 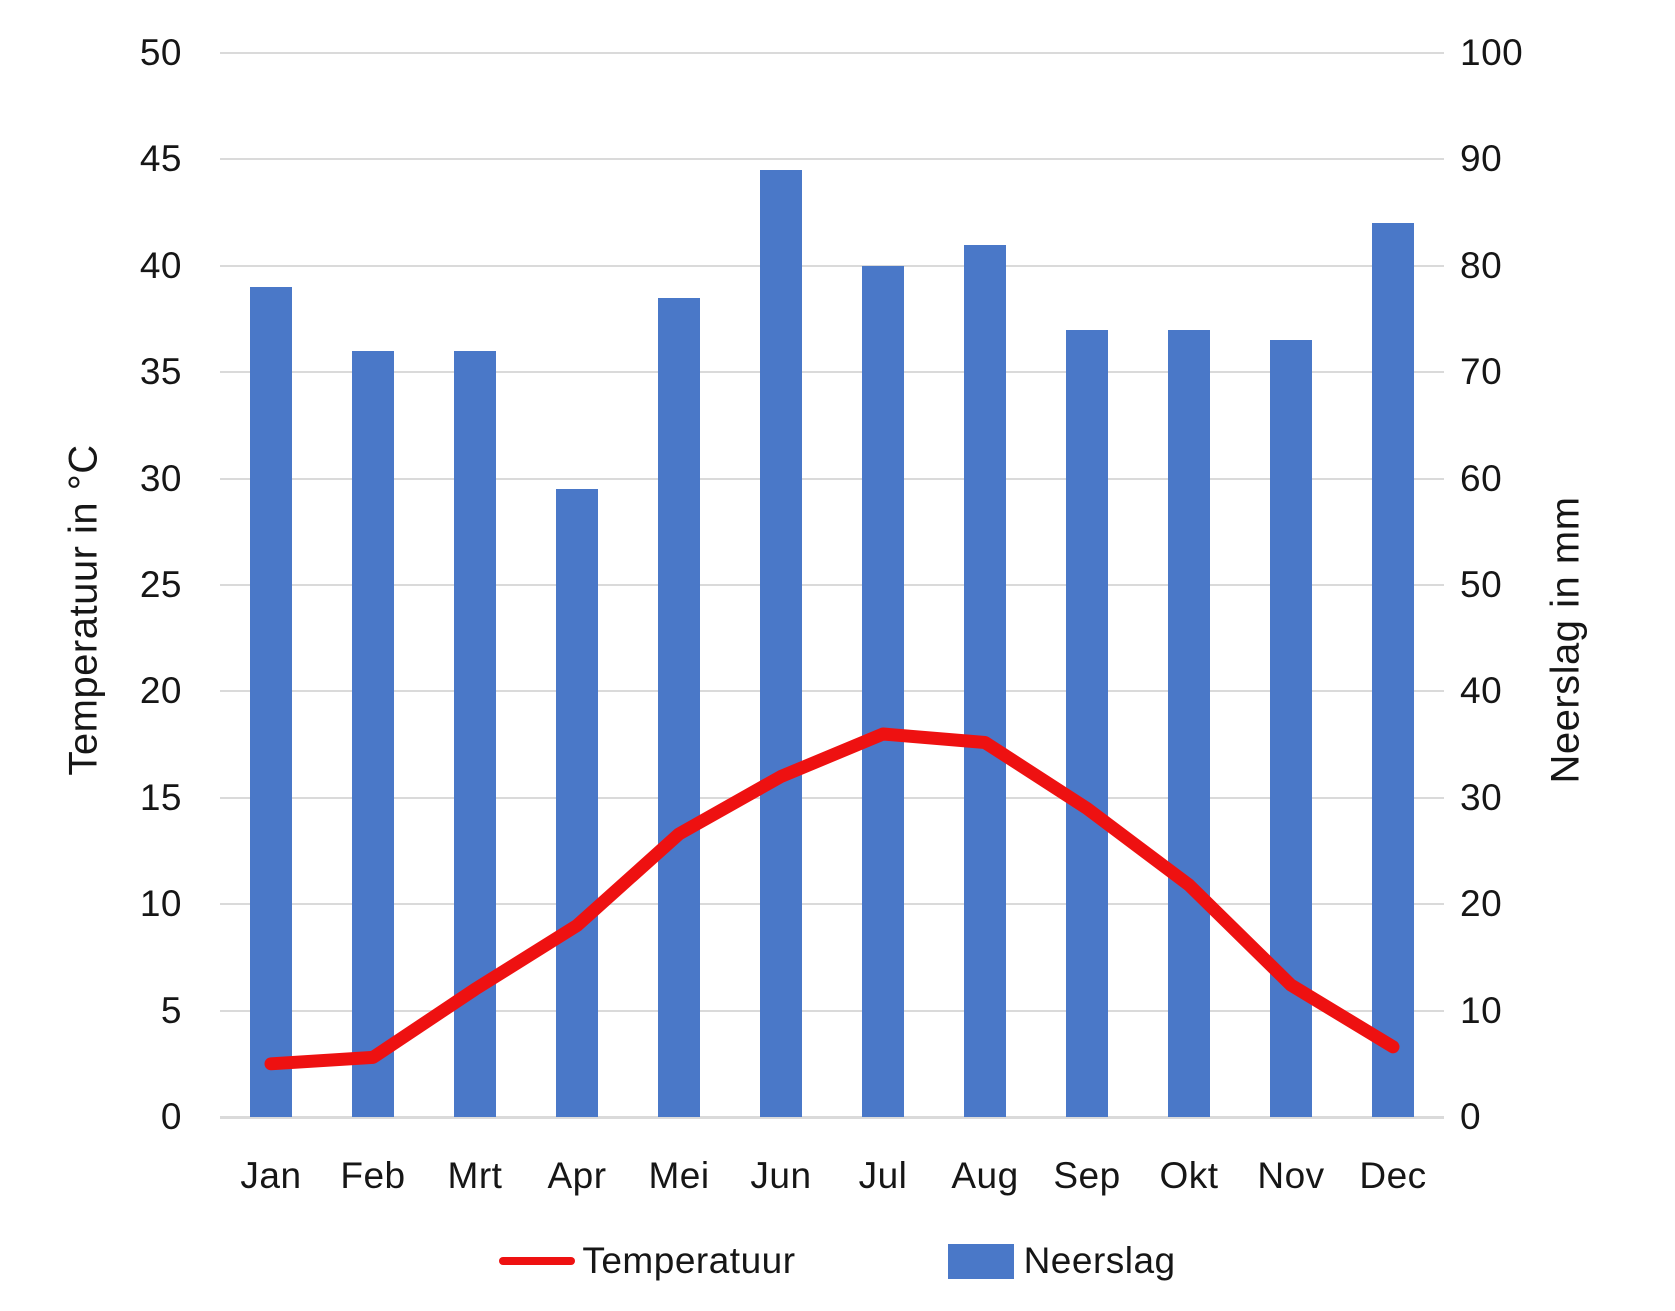 I want to click on month-label-nov: Nov, so click(x=1291, y=1175).